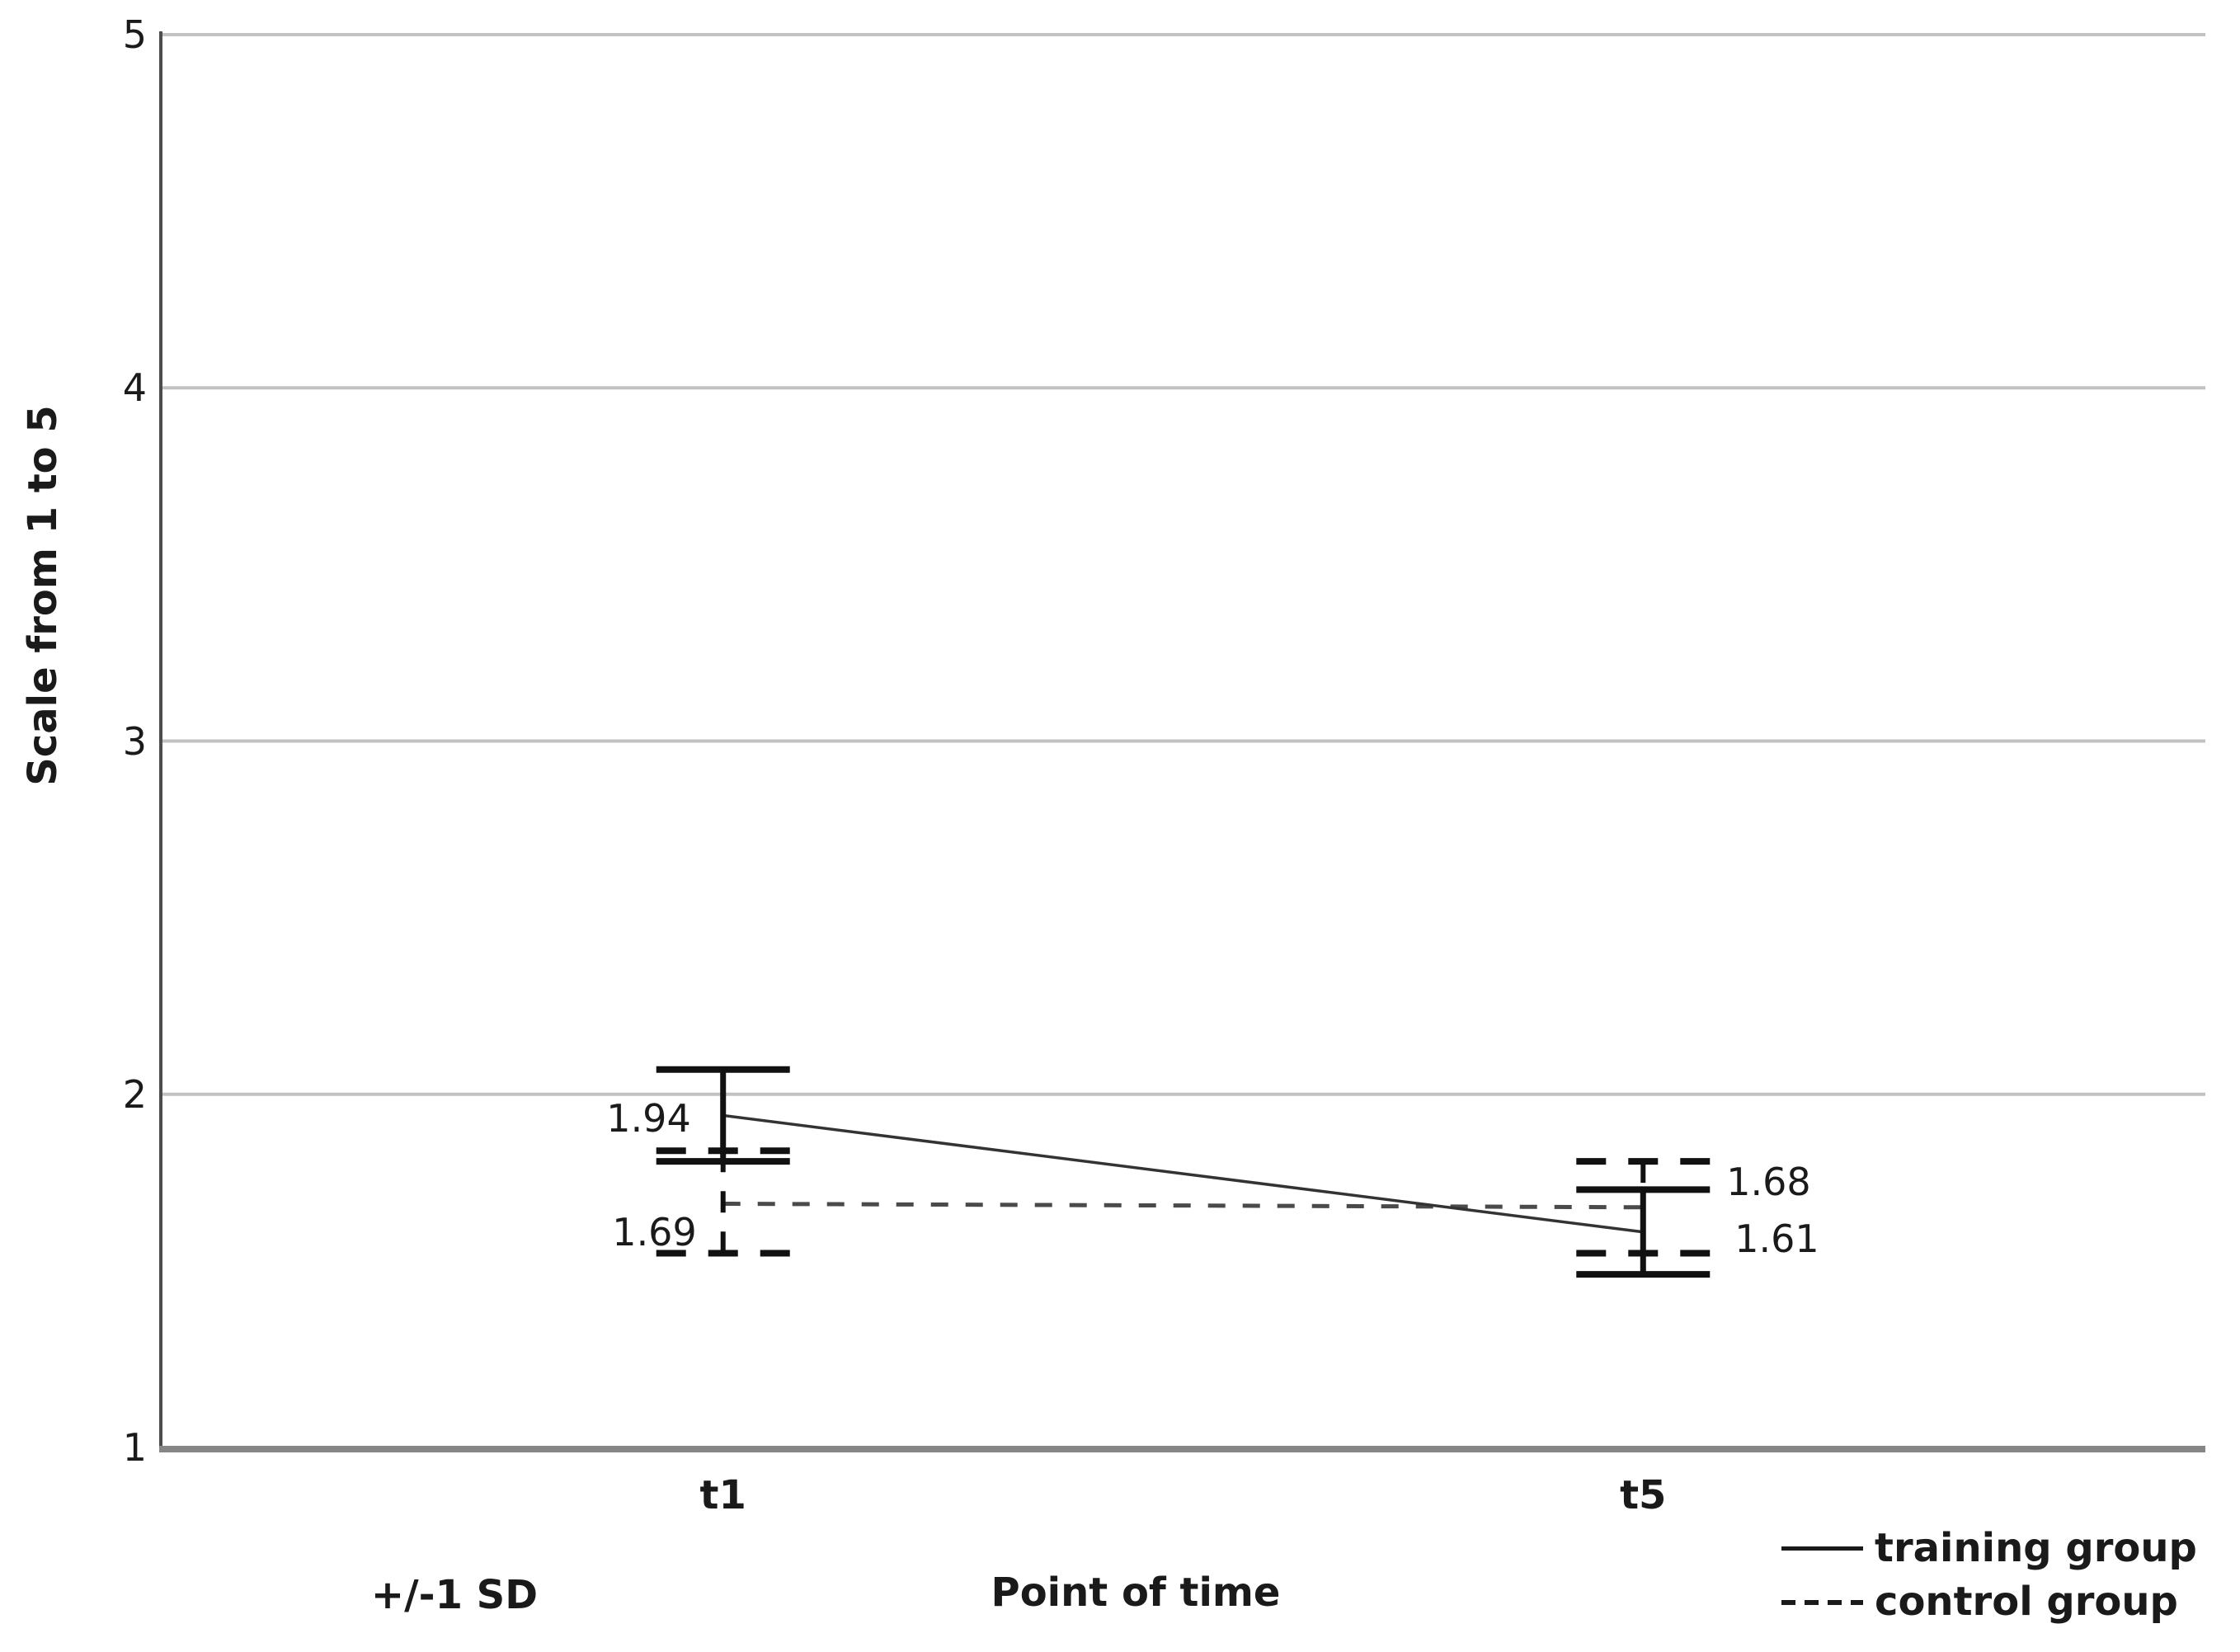  I want to click on data-label-control-t5: 1.68, so click(1768, 1181).